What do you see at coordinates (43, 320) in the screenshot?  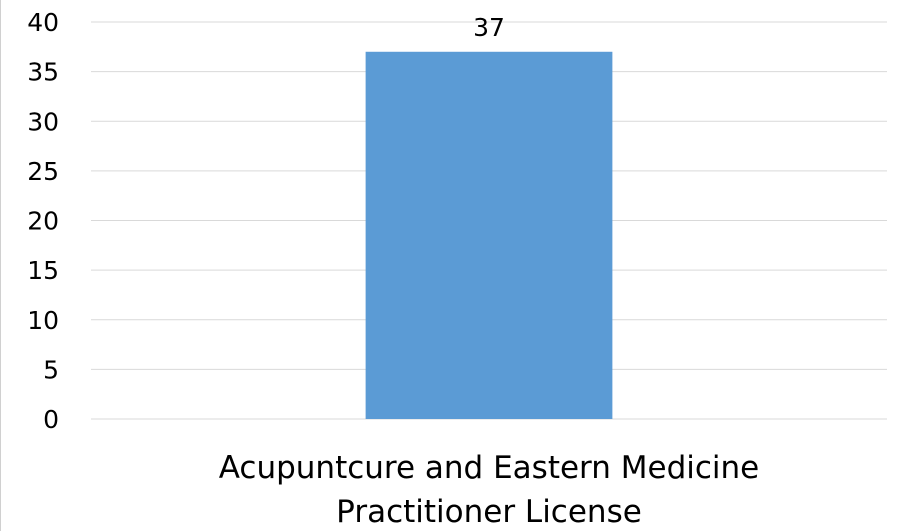 I see `y-tick-label: 10` at bounding box center [43, 320].